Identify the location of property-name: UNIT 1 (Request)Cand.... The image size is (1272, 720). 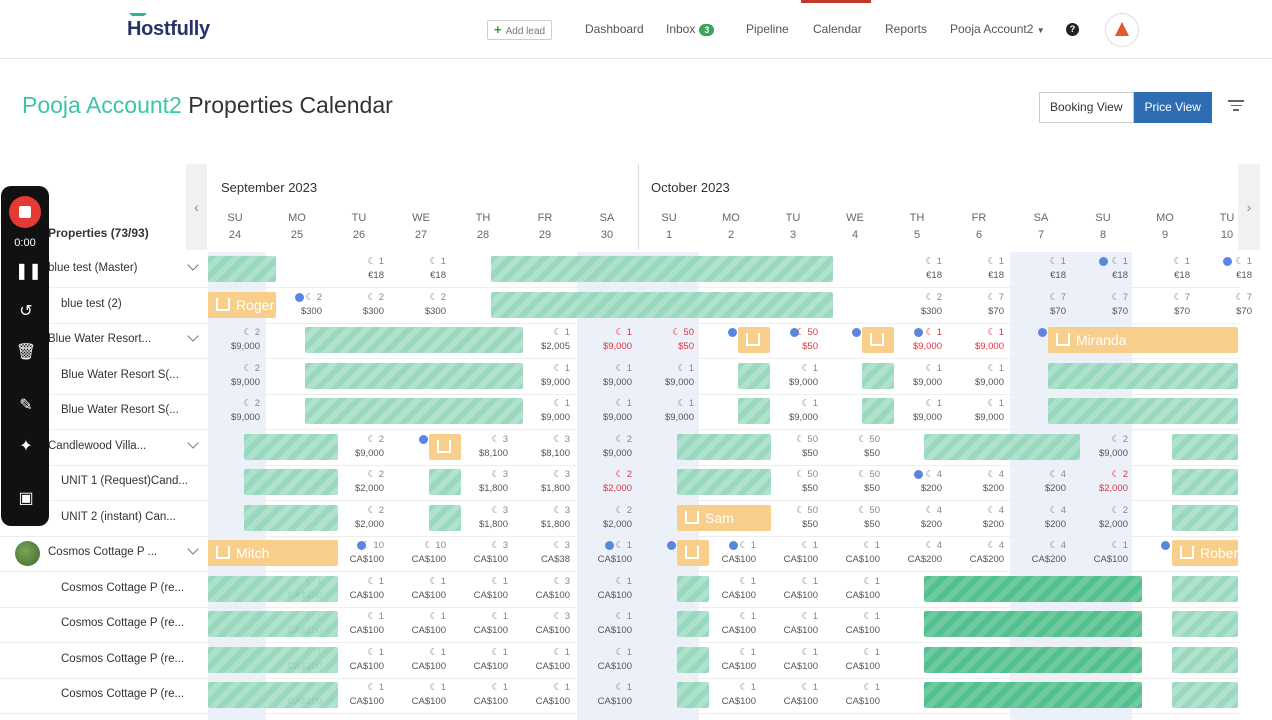
(124, 481).